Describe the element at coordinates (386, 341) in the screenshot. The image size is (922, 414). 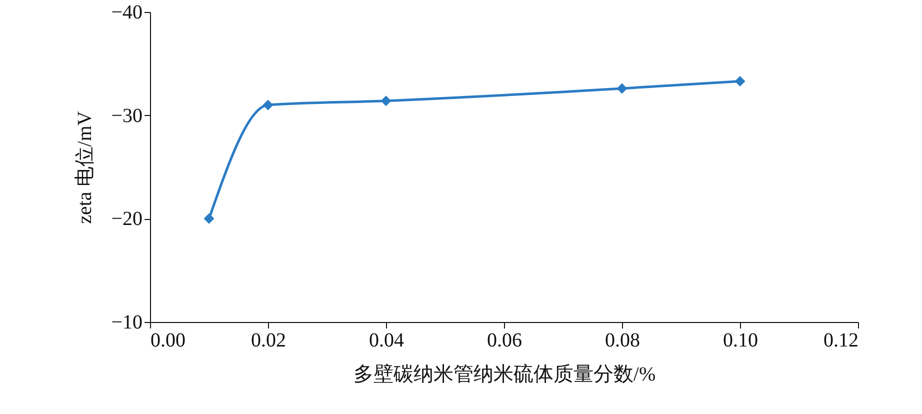
I see `x-tick-label: 0.04` at that location.